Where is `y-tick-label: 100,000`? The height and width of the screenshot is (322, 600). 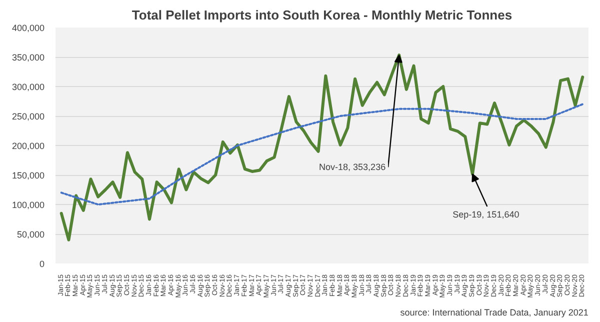
y-tick-label: 100,000 is located at coordinates (28, 205).